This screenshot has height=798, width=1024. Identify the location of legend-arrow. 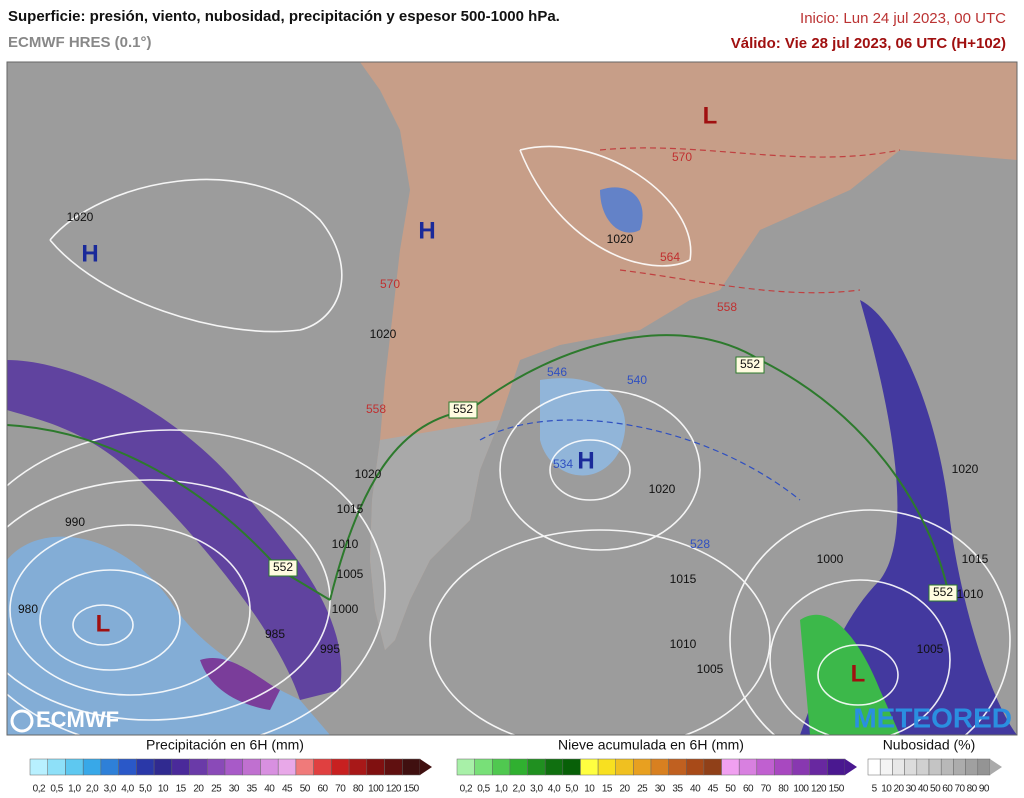
(996, 767).